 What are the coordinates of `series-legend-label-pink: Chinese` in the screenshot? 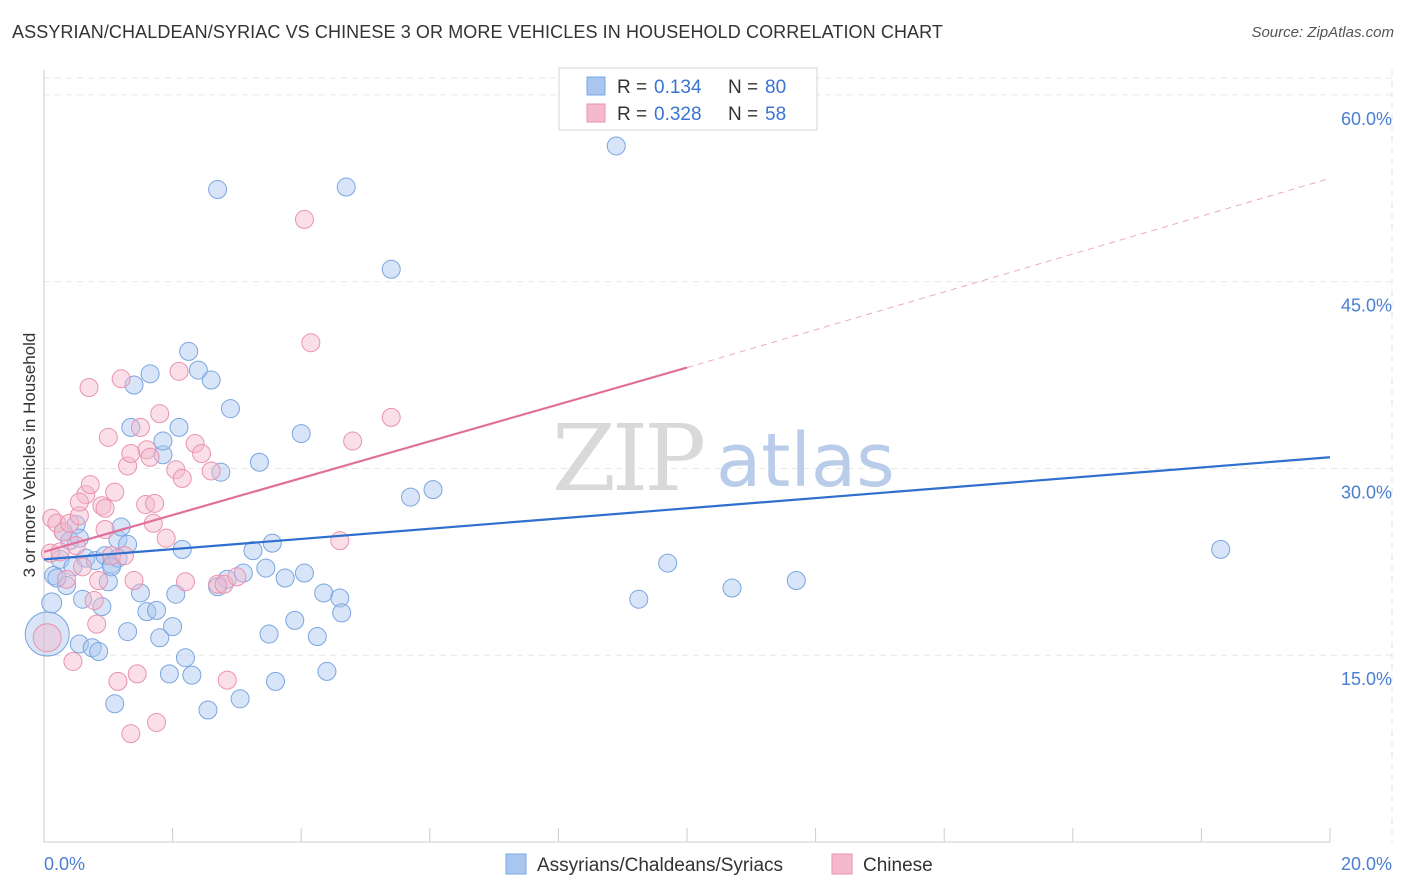 It's located at (898, 865).